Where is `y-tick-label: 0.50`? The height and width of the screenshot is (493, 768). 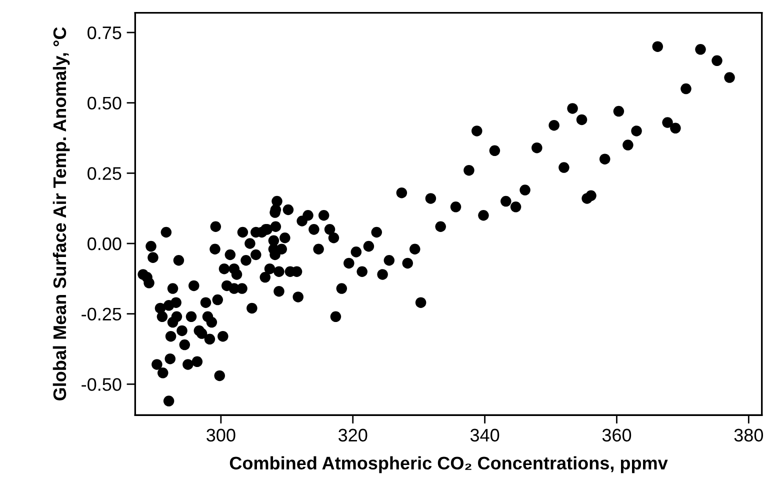
y-tick-label: 0.50 is located at coordinates (105, 103).